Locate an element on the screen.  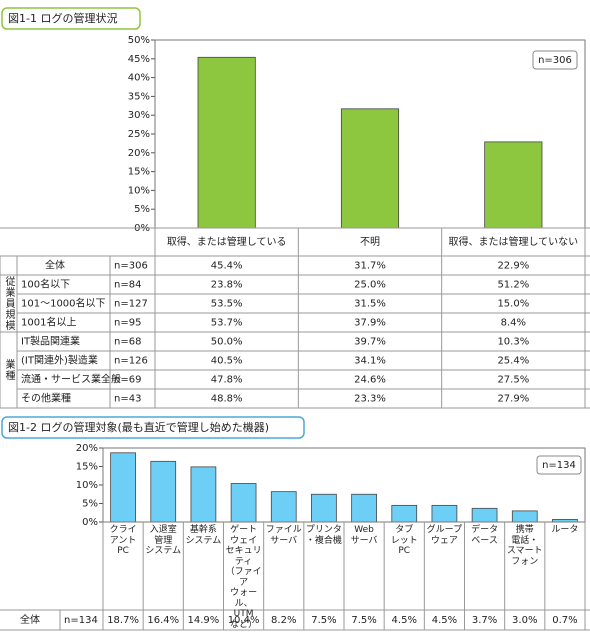
value-label: 3.0% is located at coordinates (524, 620).